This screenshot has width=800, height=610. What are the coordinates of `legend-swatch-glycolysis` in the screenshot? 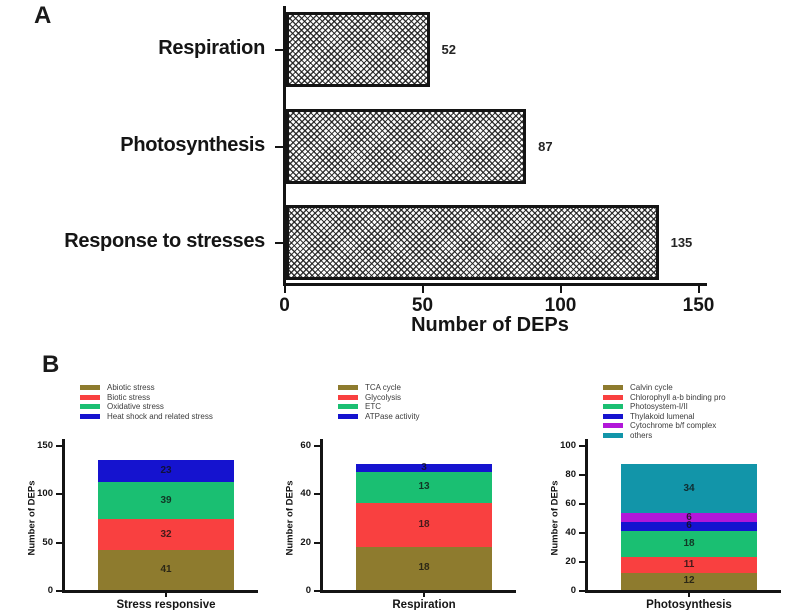 It's located at (348, 397).